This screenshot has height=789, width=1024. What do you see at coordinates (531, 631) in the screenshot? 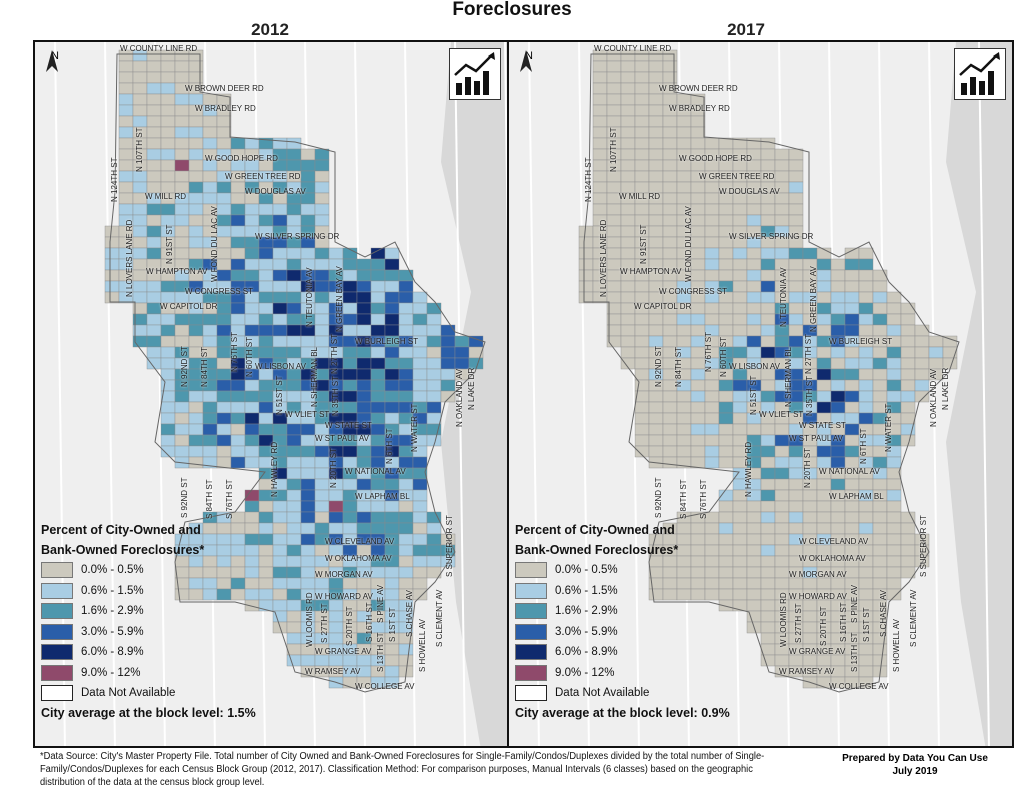
I see `legend-swatch` at bounding box center [531, 631].